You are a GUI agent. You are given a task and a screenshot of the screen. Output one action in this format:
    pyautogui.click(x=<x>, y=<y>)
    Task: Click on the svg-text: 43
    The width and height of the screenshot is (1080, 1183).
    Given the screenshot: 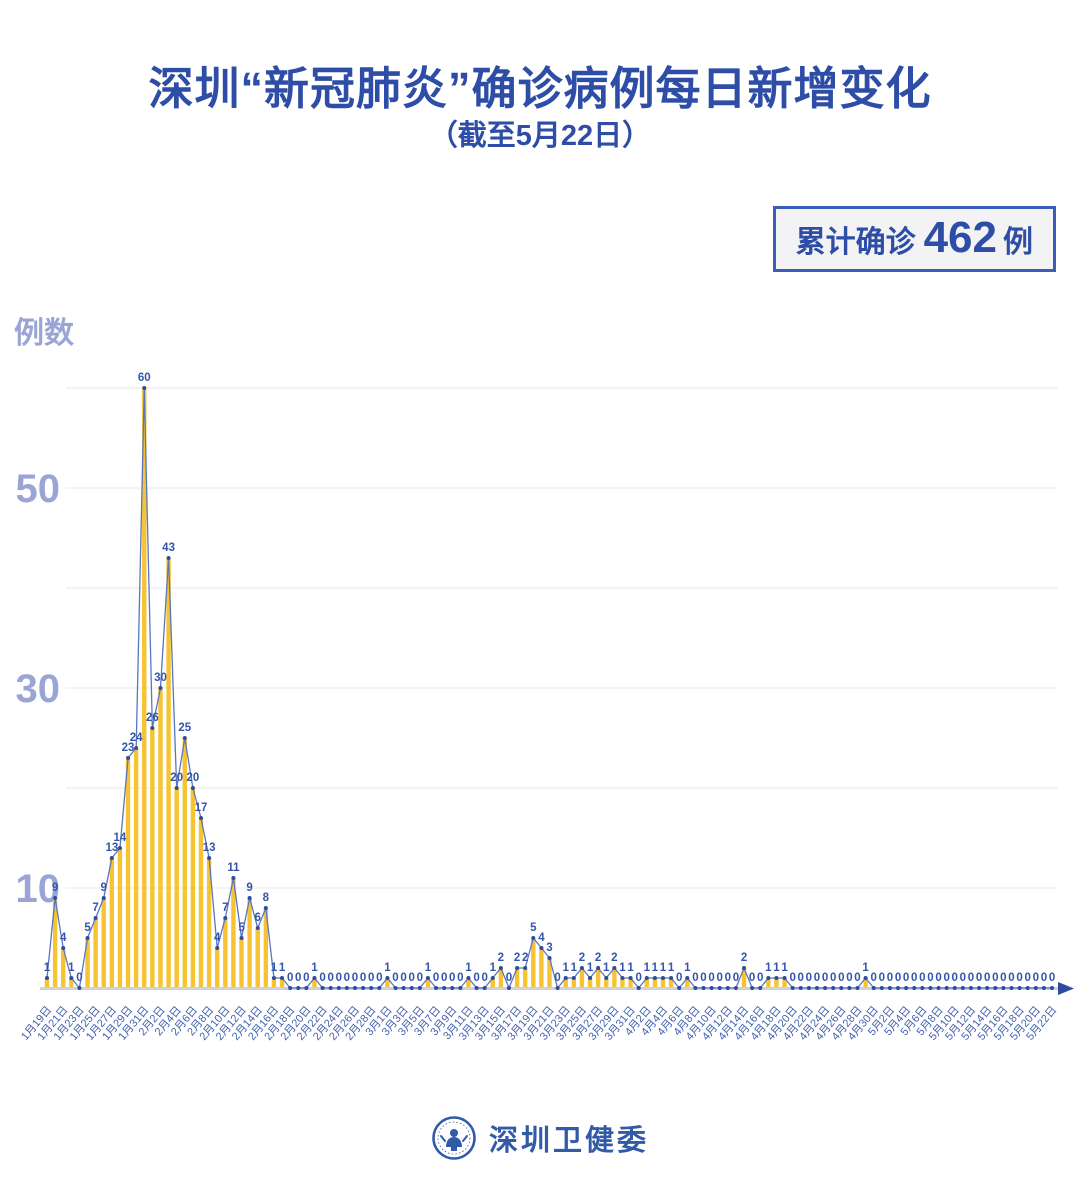 What is the action you would take?
    pyautogui.click(x=168, y=548)
    